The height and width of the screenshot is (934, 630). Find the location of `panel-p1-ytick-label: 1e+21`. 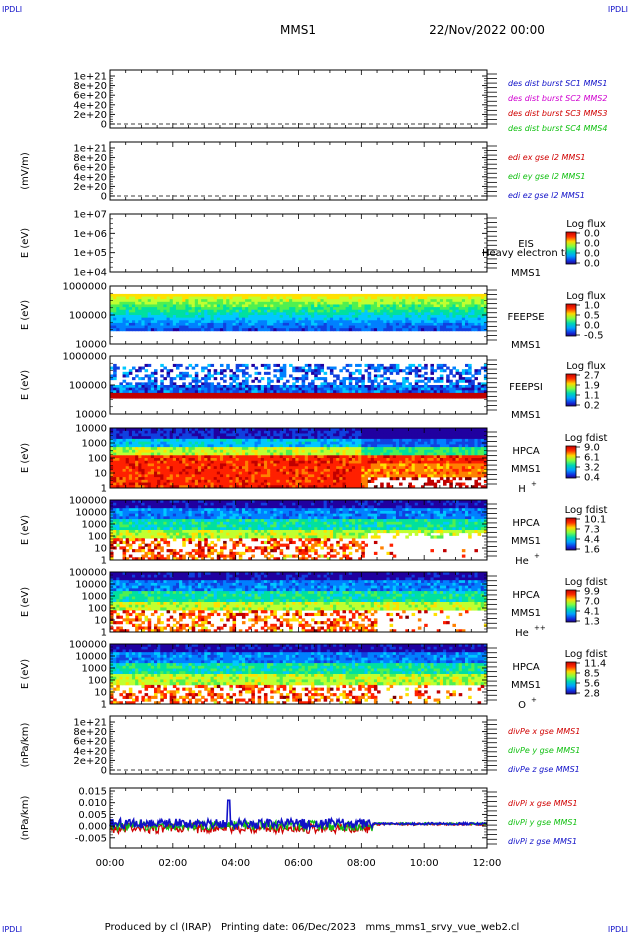

panel-p1-ytick-label: 1e+21 is located at coordinates (90, 77).